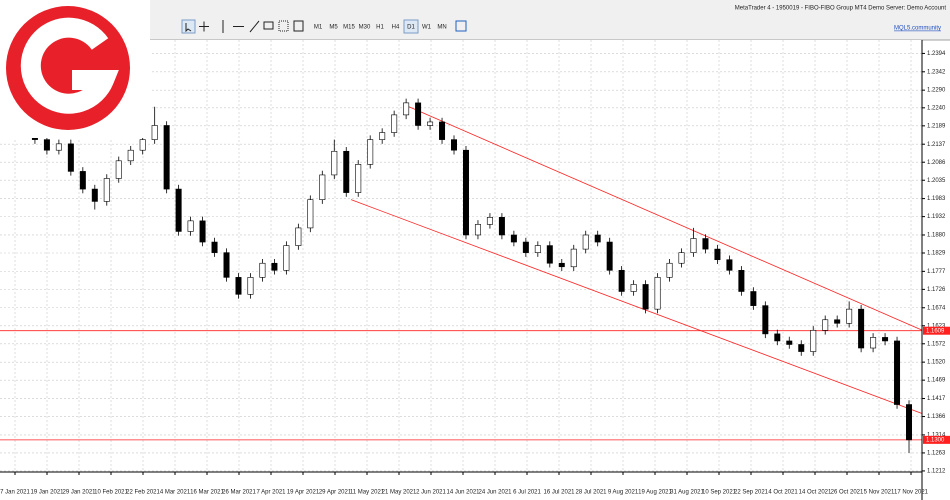  I want to click on y-tick-label: 1.2189, so click(936, 126).